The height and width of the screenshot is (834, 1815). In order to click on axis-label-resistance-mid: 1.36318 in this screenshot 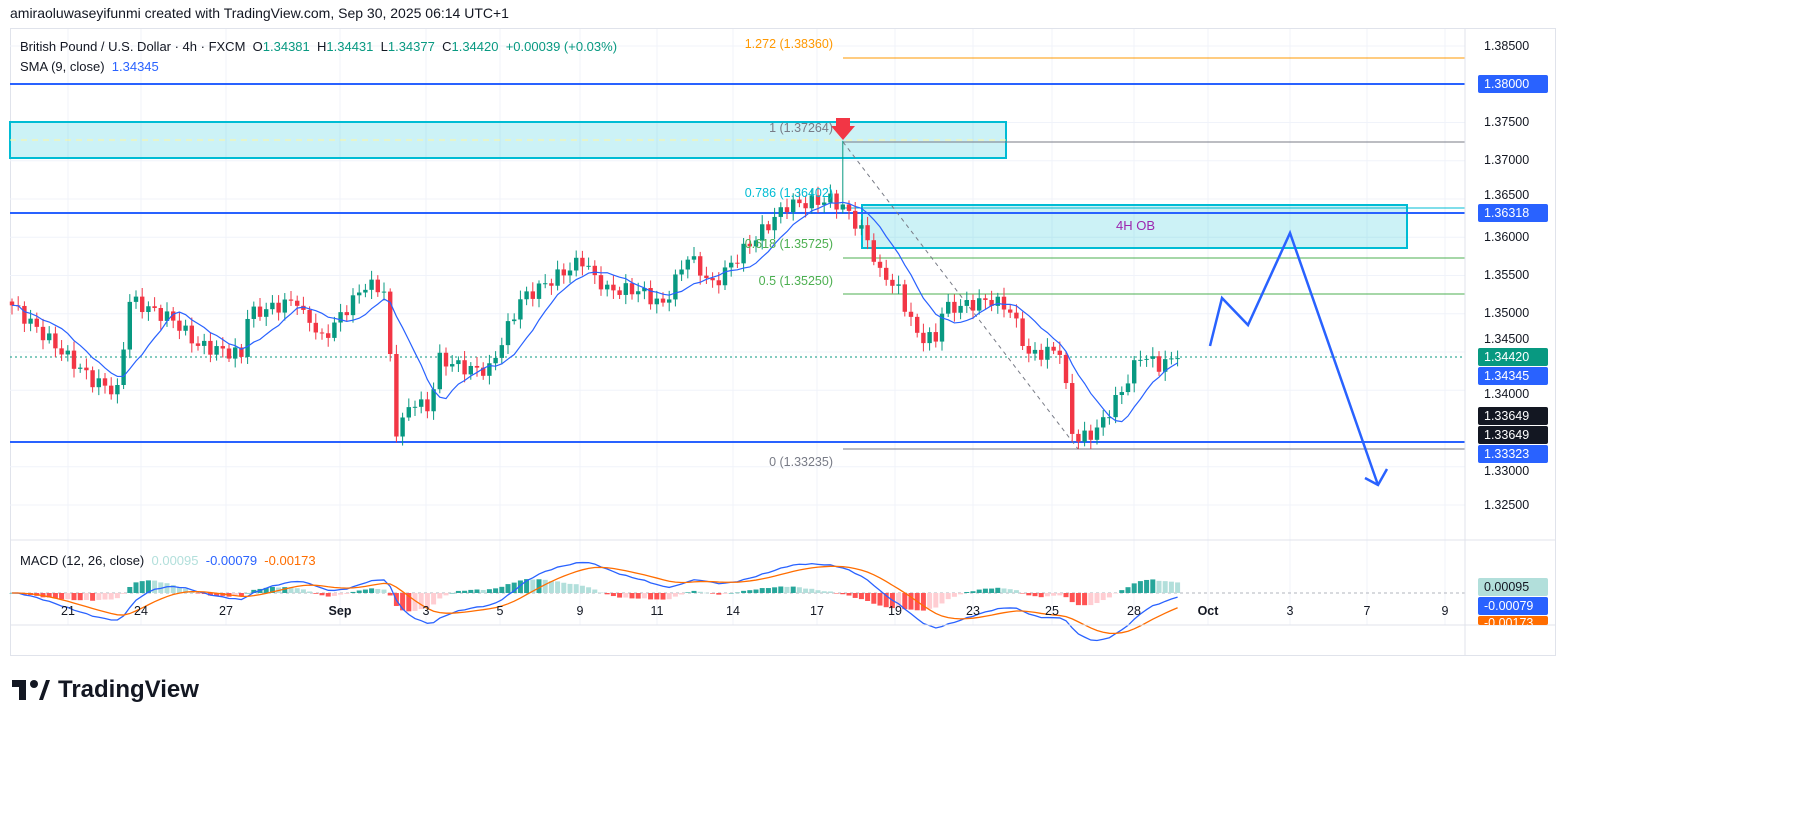, I will do `click(1513, 213)`.